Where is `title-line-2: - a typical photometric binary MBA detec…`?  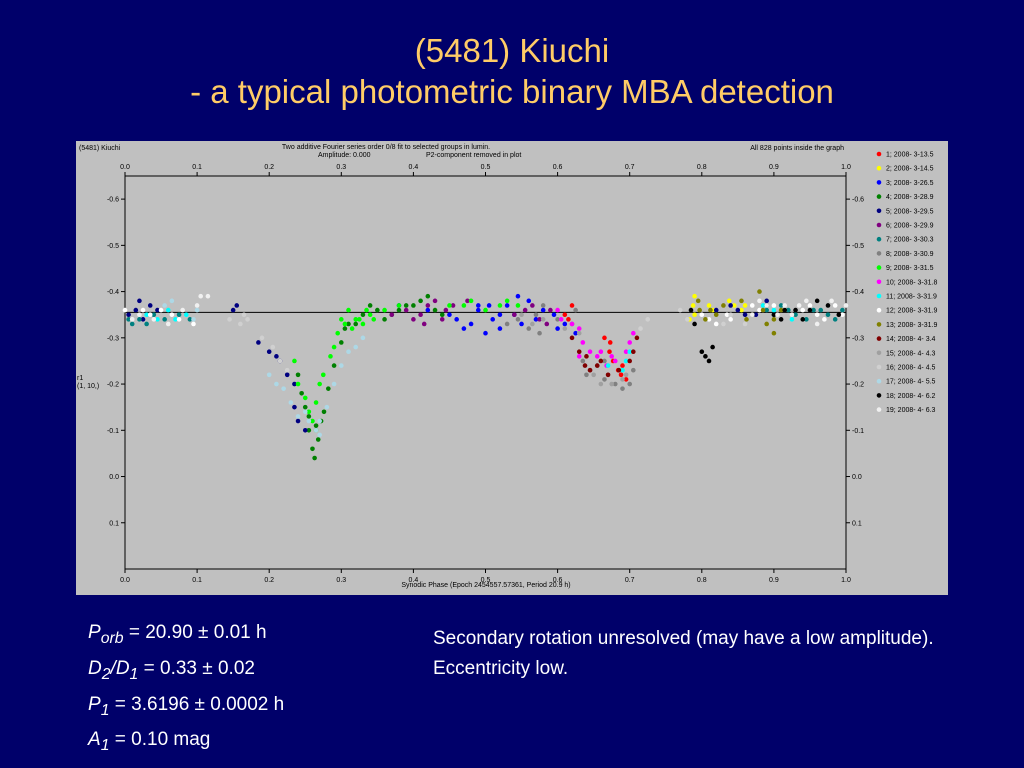 title-line-2: - a typical photometric binary MBA detec… is located at coordinates (512, 91).